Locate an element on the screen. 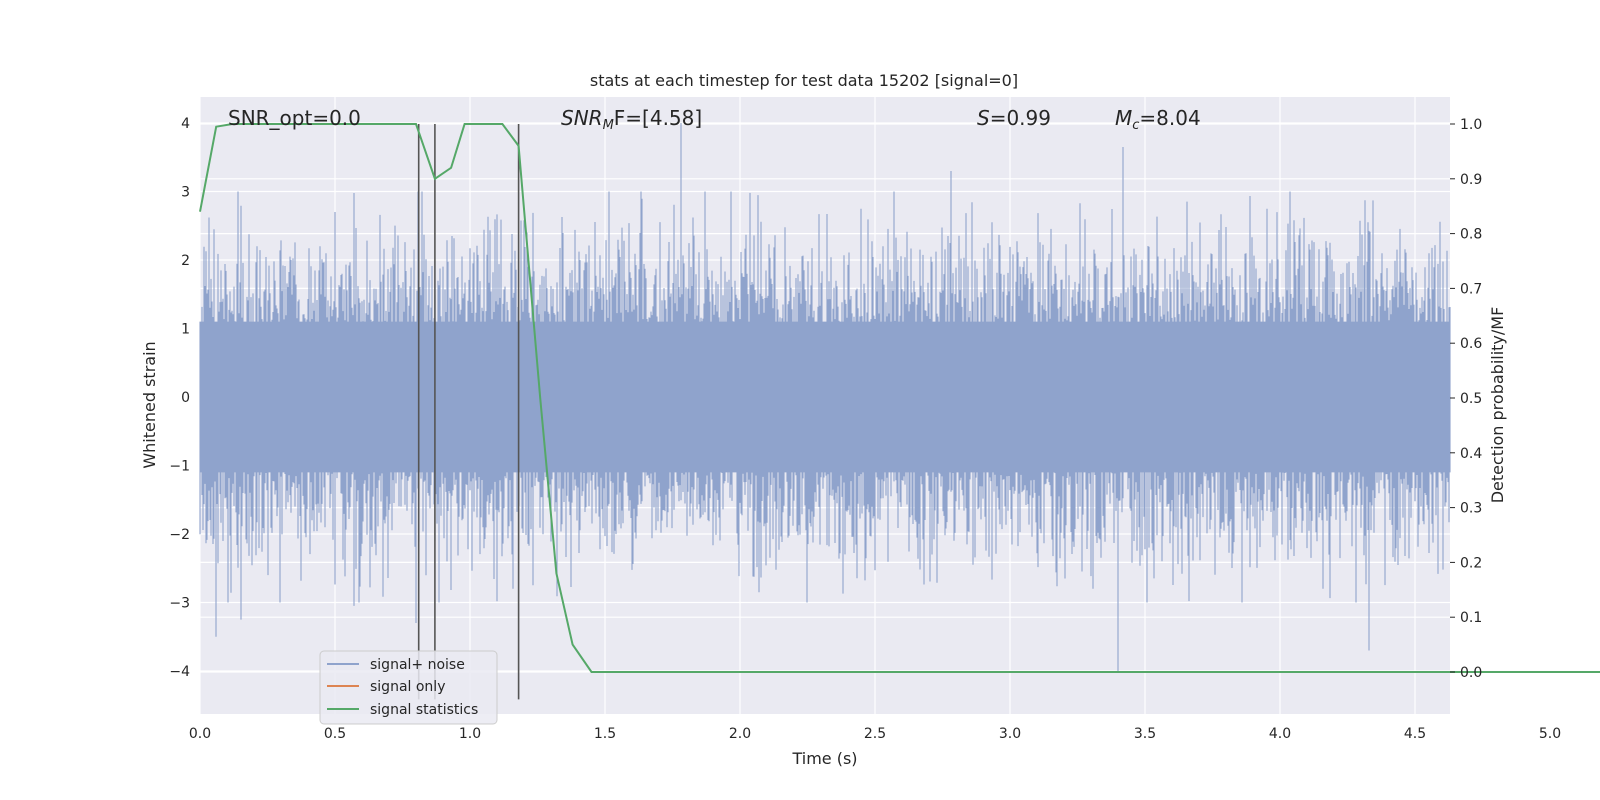 This screenshot has height=800, width=1600. y-left-tick-label: −4 is located at coordinates (179, 672).